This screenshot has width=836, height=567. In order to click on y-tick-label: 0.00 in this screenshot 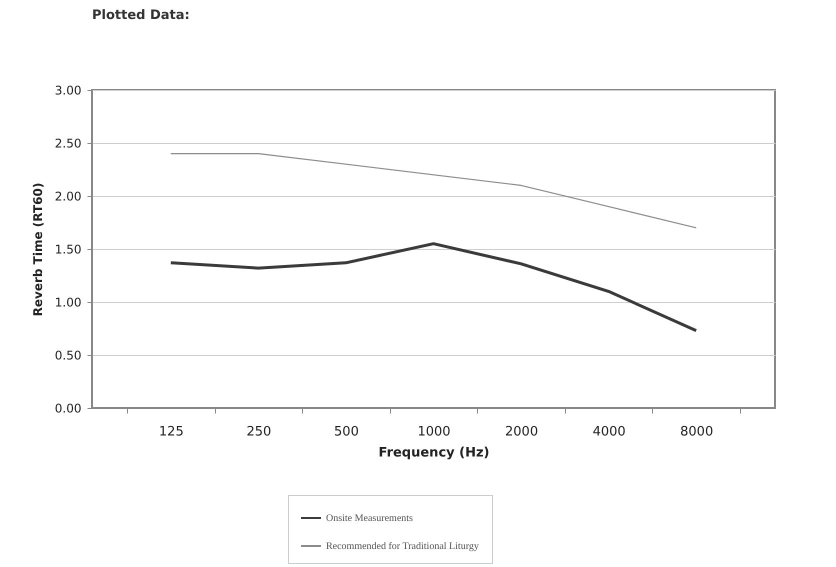, I will do `click(68, 409)`.